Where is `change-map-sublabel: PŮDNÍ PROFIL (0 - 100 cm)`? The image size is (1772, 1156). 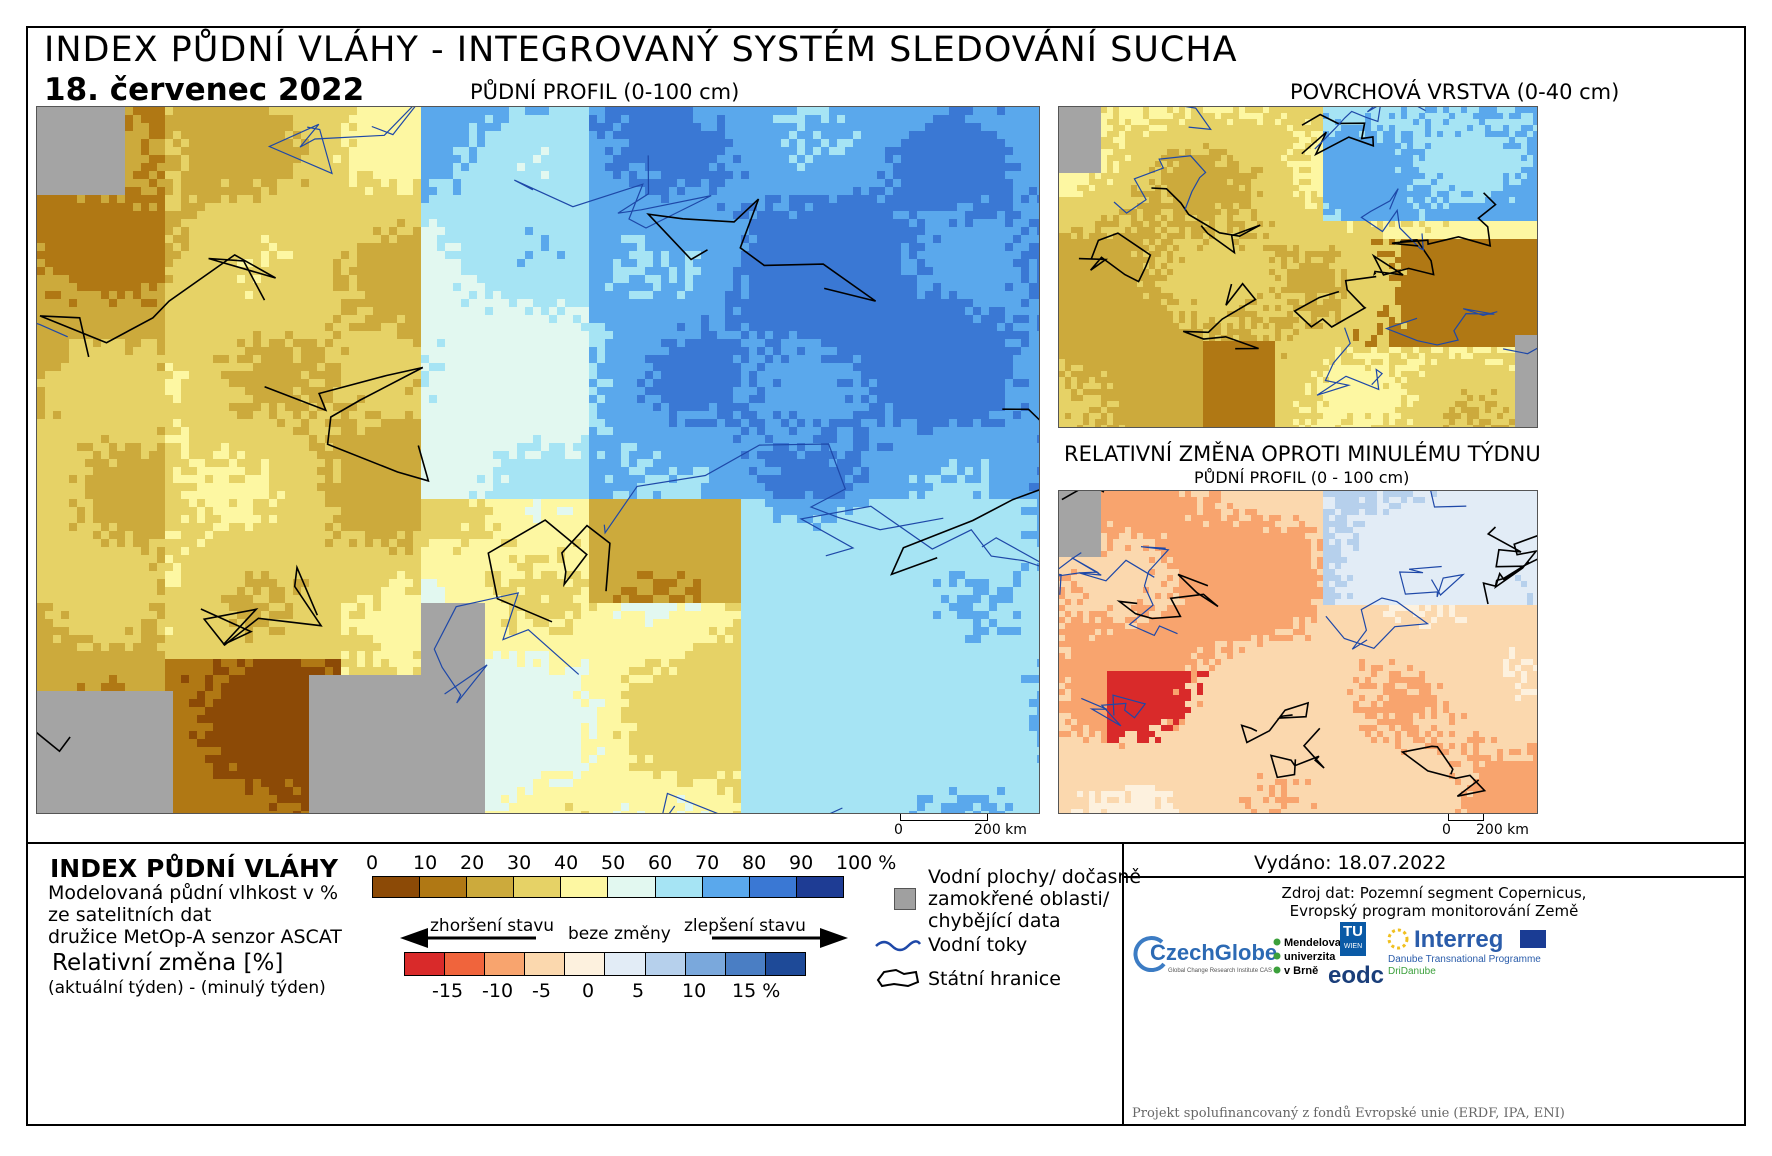
change-map-sublabel: PŮDNÍ PROFIL (0 - 100 cm) is located at coordinates (1301, 477).